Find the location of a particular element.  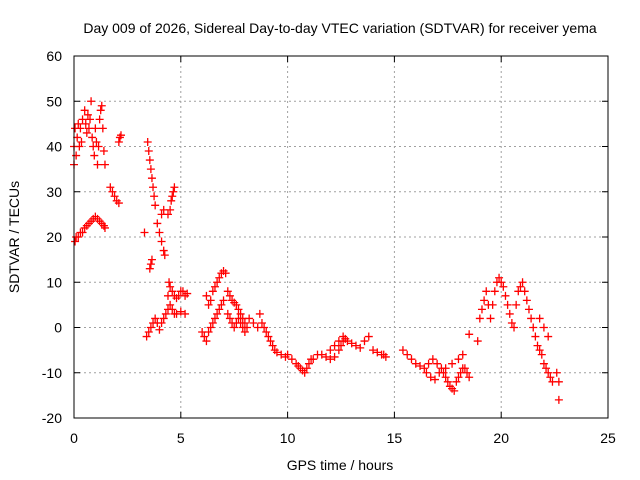

y-tick-label: 60 is located at coordinates (54, 56).